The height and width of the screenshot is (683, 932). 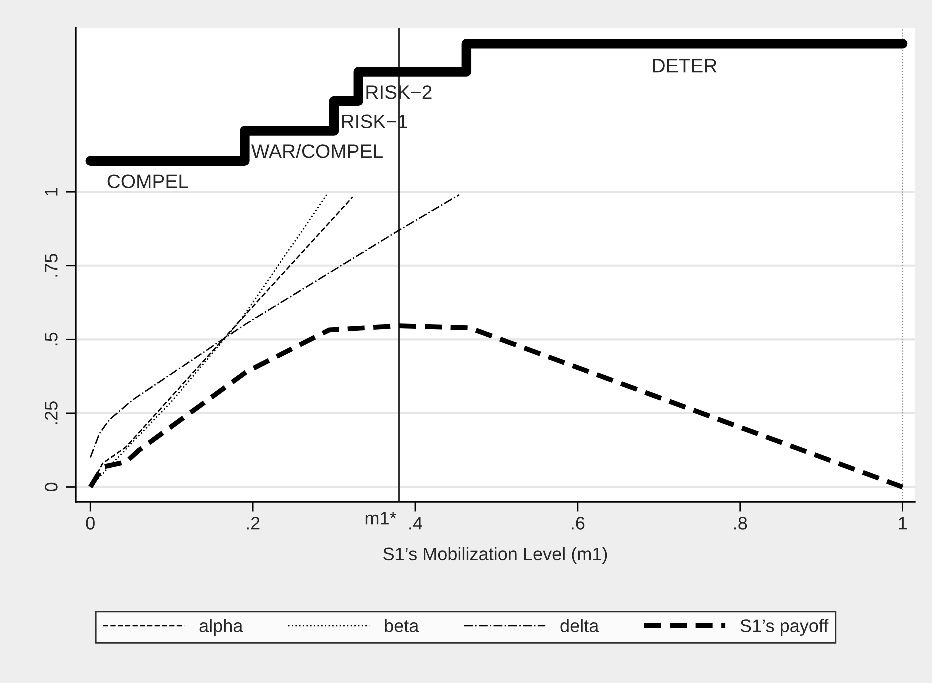 What do you see at coordinates (51, 265) in the screenshot?
I see `y-tick-label: .75` at bounding box center [51, 265].